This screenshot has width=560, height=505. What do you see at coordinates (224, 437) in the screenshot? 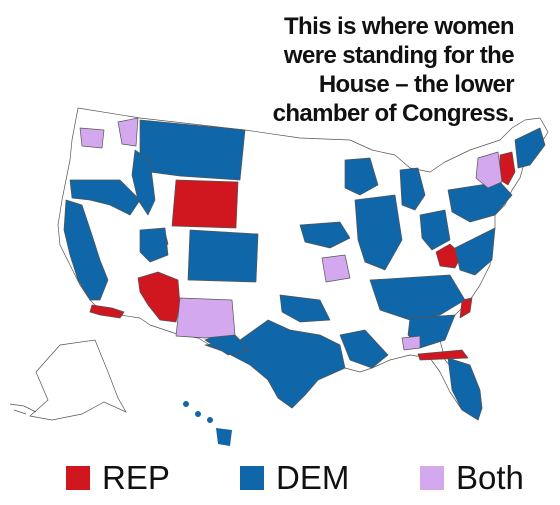
I see `hawaii-big-island` at bounding box center [224, 437].